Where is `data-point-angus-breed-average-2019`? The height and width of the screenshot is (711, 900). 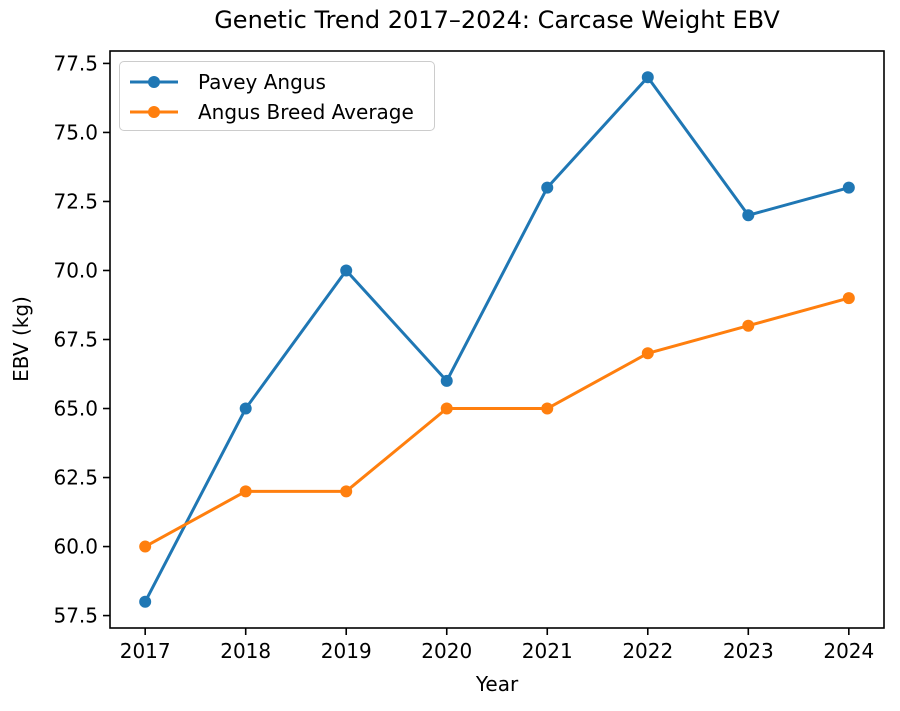
data-point-angus-breed-average-2019 is located at coordinates (346, 491).